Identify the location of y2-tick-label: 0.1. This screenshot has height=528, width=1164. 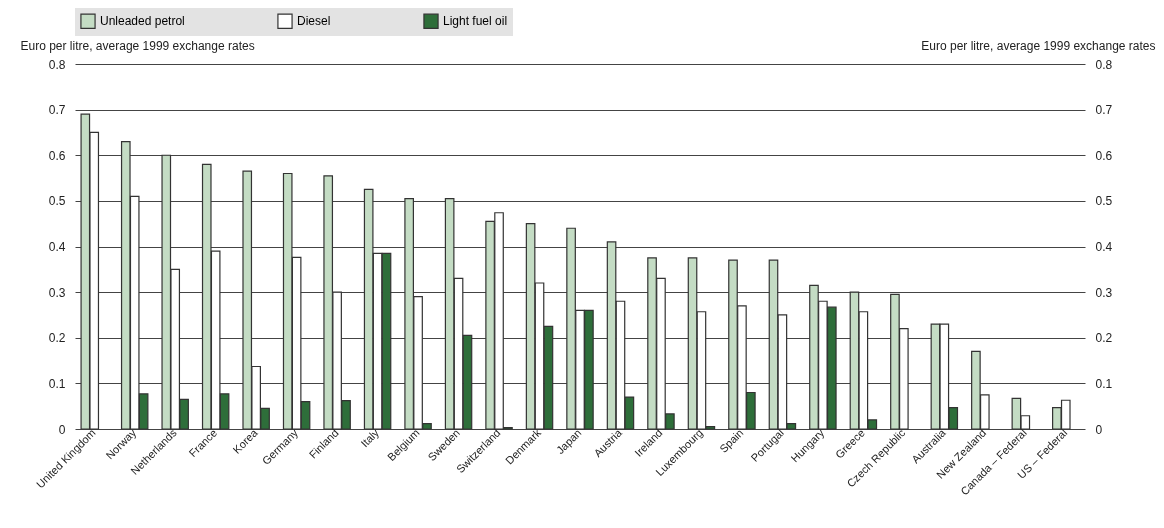
(1104, 383).